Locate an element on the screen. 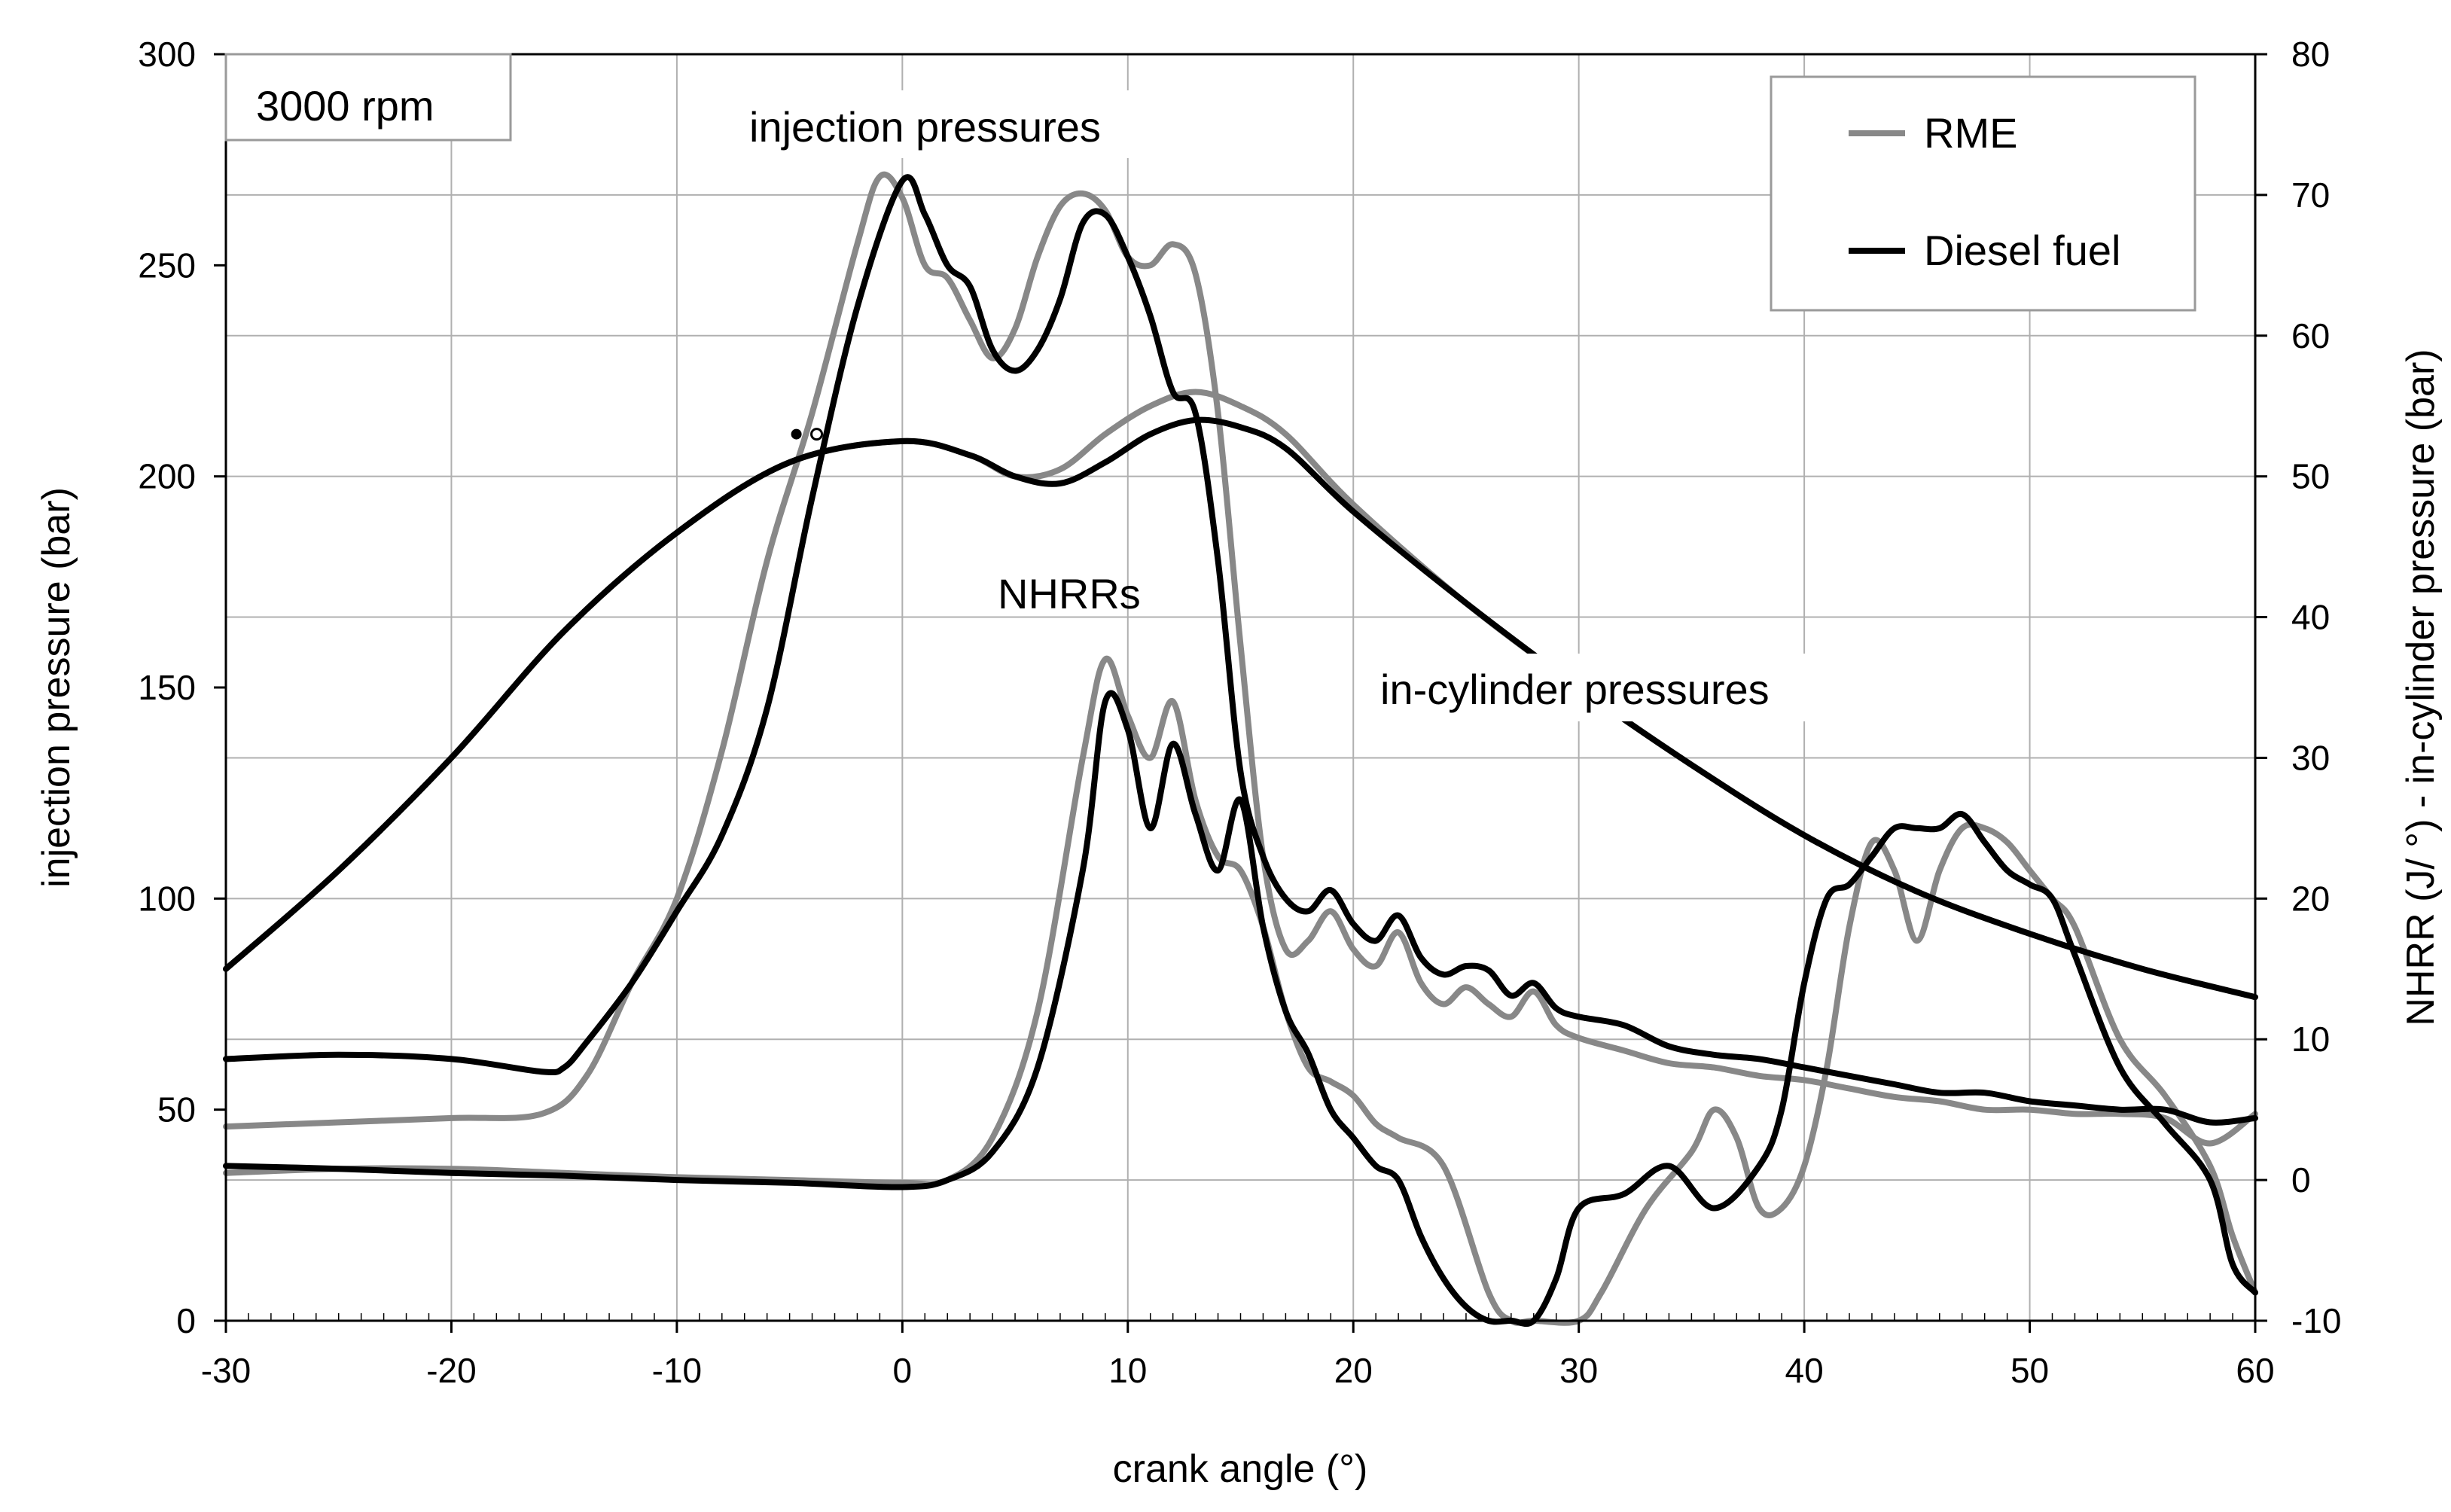 The image size is (2451, 1512). y-right-tick-label: -10 is located at coordinates (2316, 1320).